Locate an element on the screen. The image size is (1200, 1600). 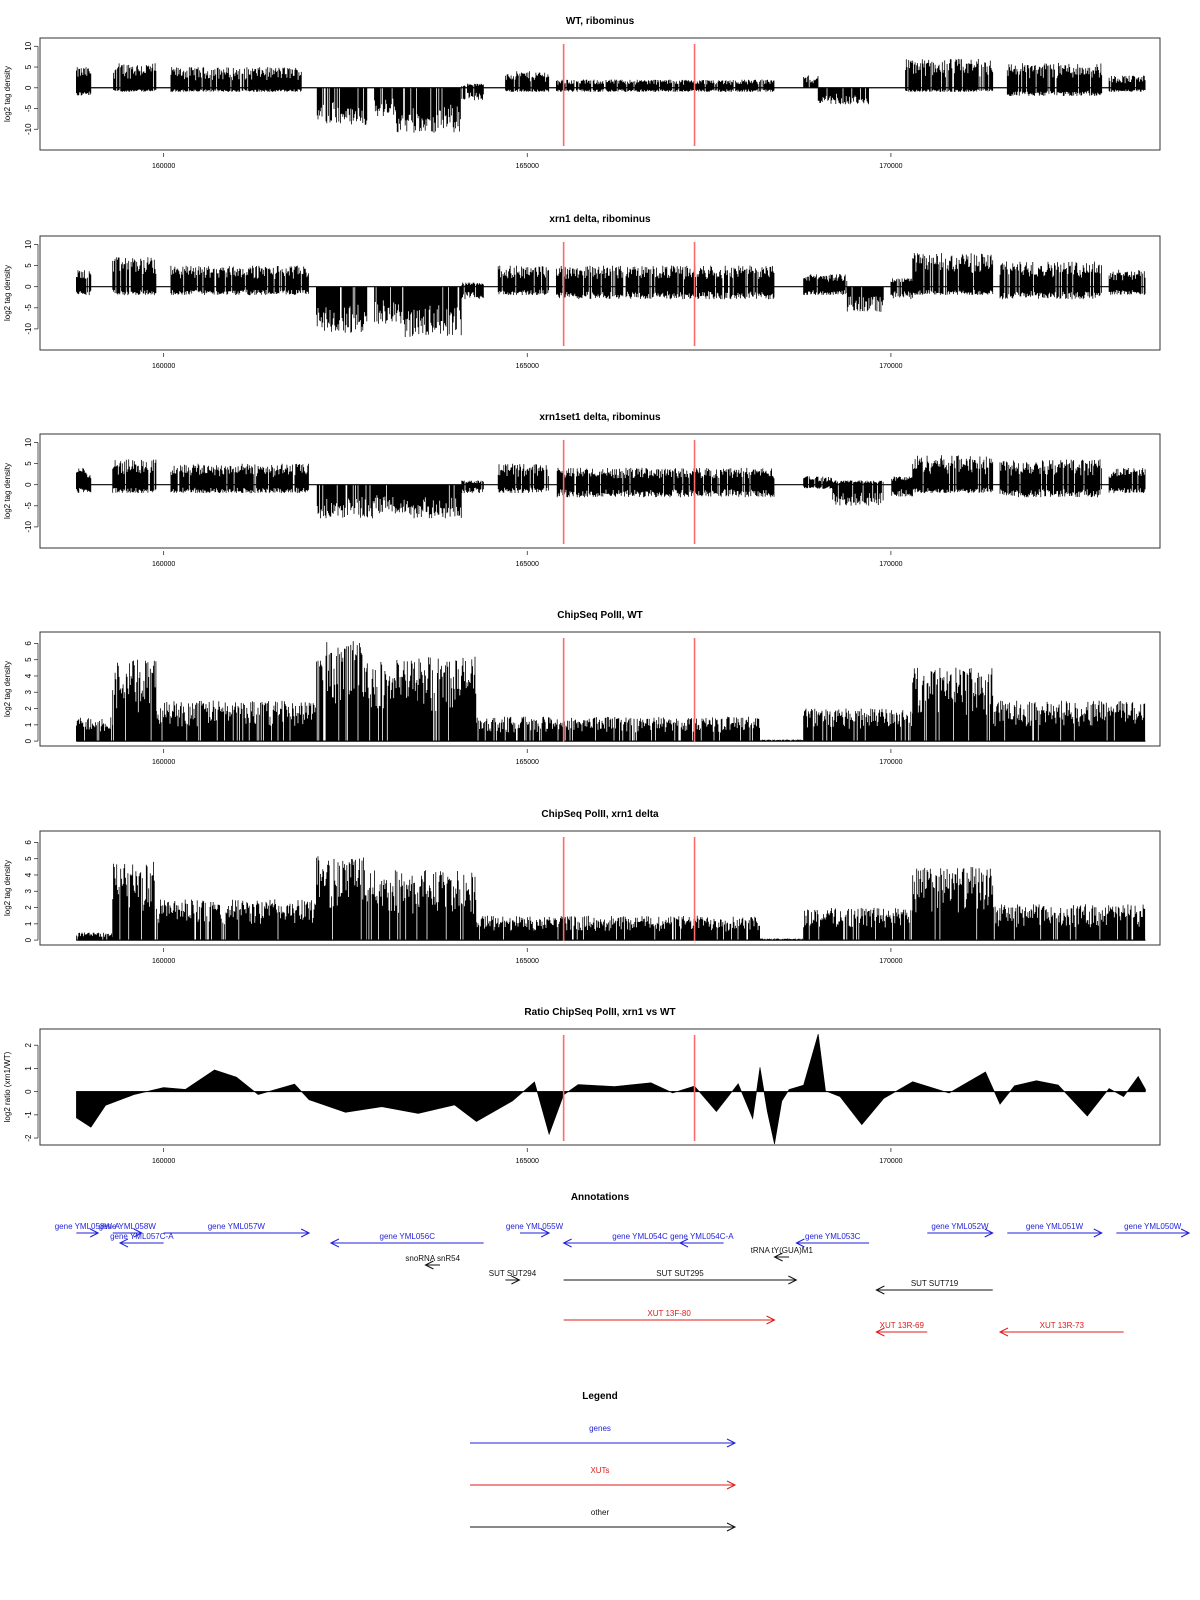
plot-frame is located at coordinates (600, 689).